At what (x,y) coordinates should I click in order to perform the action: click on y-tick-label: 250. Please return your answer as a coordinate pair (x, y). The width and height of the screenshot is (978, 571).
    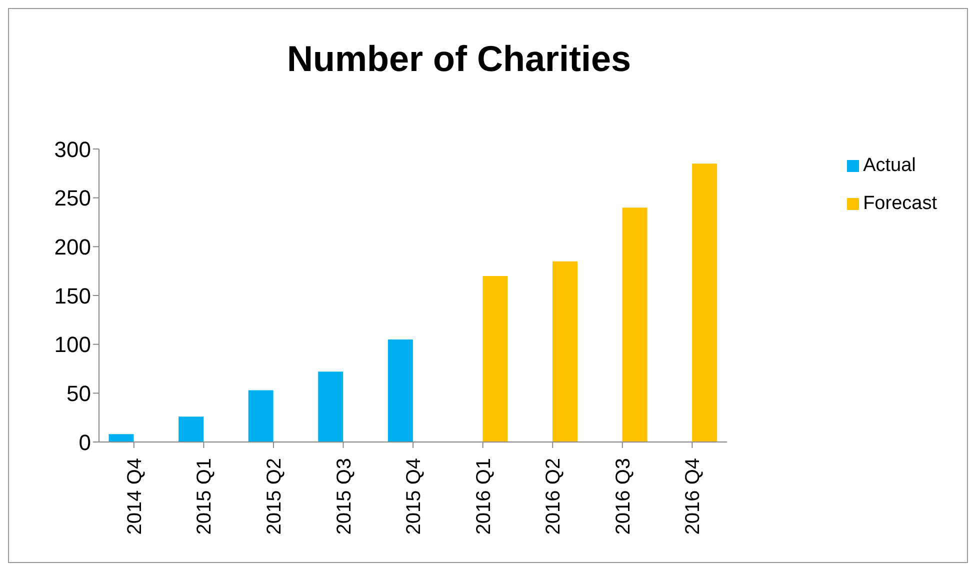
    Looking at the image, I should click on (72, 198).